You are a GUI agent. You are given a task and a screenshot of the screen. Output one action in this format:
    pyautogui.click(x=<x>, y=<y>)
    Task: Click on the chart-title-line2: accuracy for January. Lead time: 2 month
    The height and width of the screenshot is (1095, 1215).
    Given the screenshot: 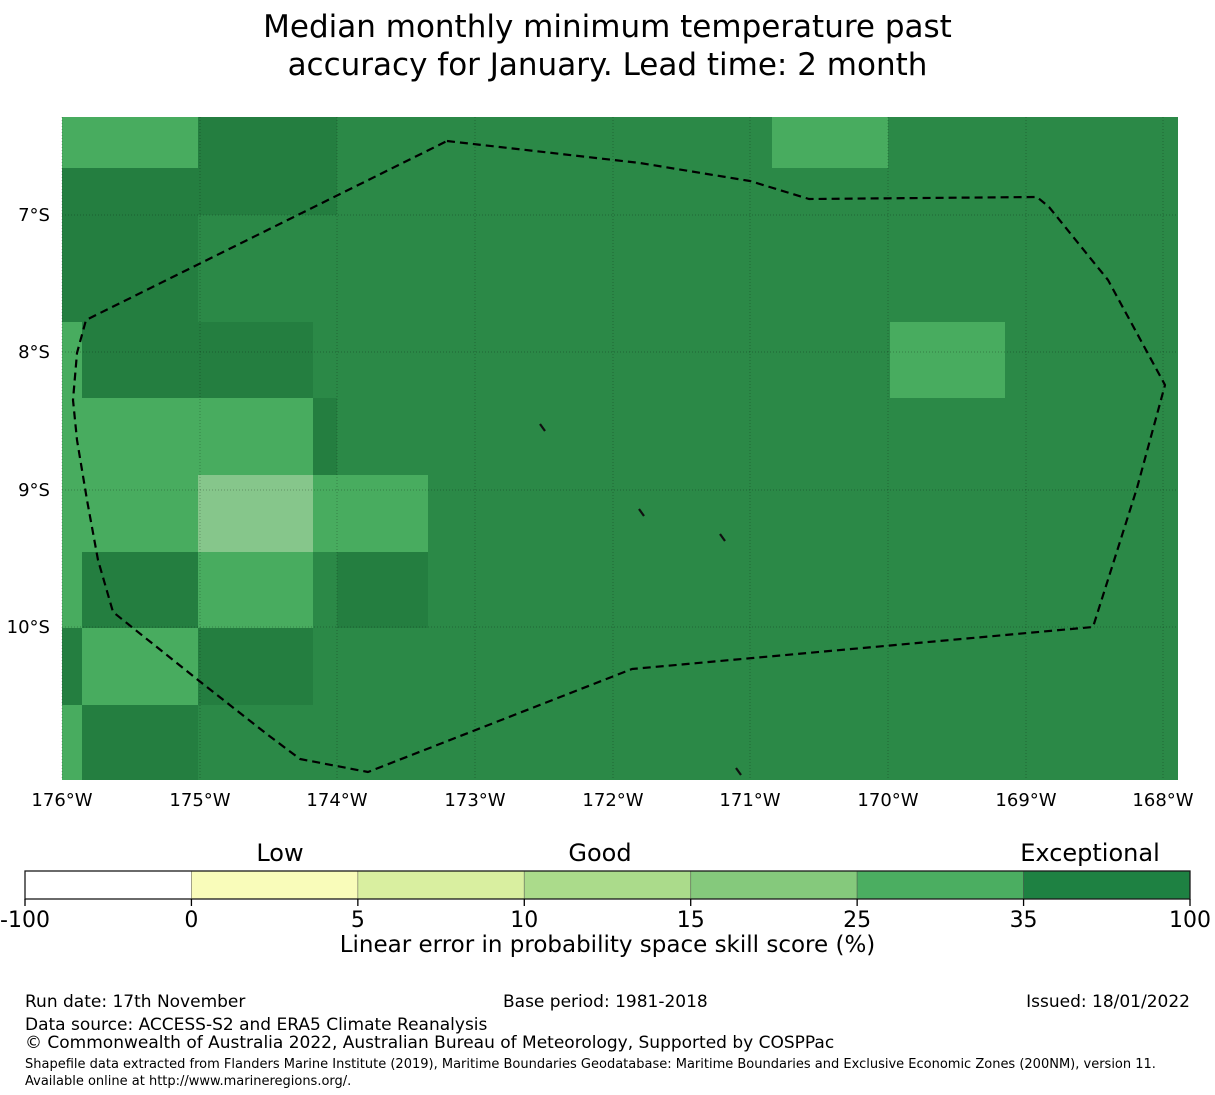 What is the action you would take?
    pyautogui.click(x=607, y=65)
    